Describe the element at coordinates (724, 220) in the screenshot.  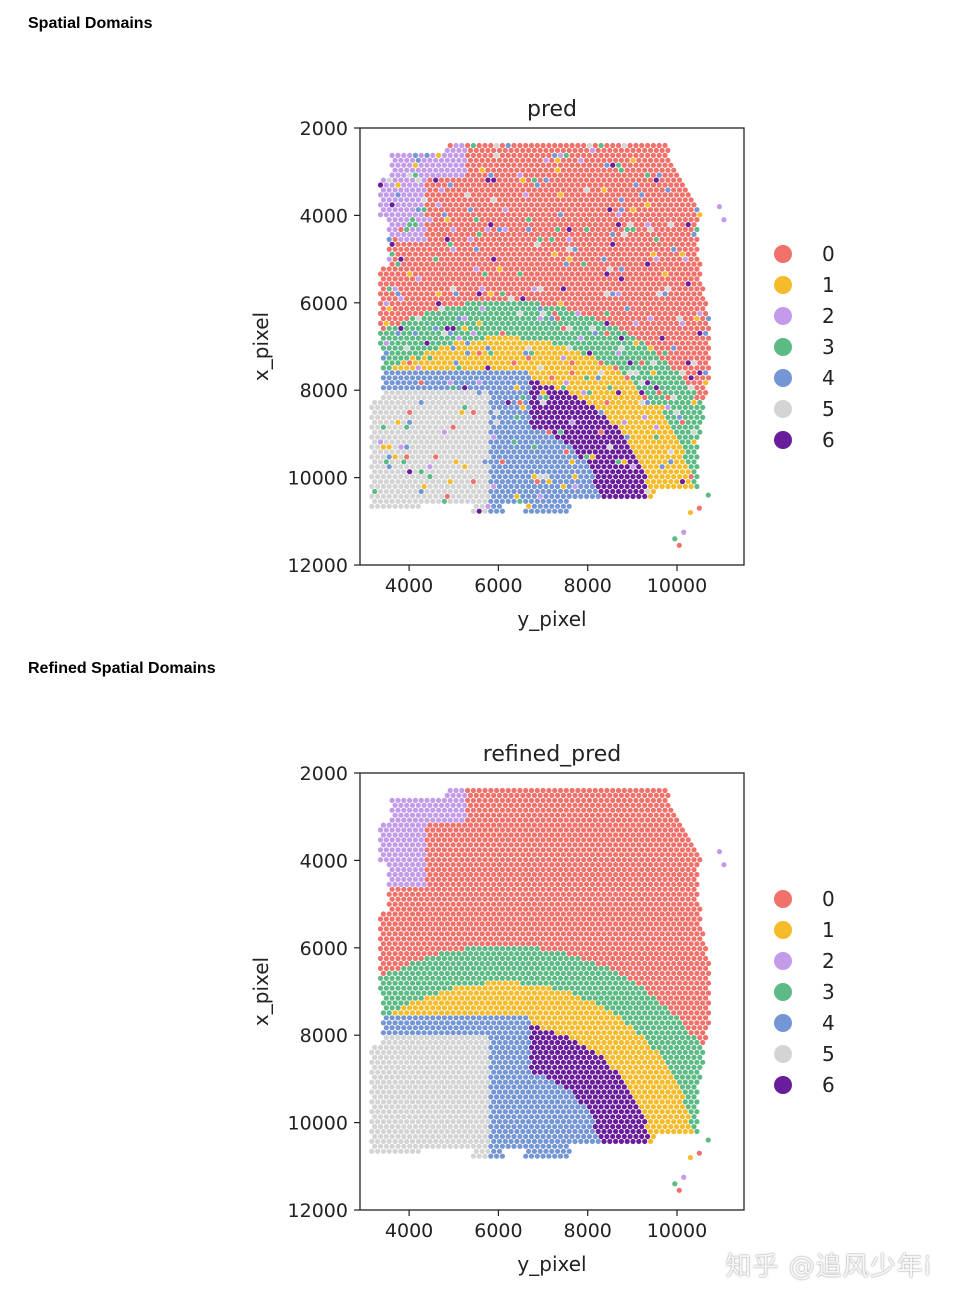
I see `spot-outlier` at that location.